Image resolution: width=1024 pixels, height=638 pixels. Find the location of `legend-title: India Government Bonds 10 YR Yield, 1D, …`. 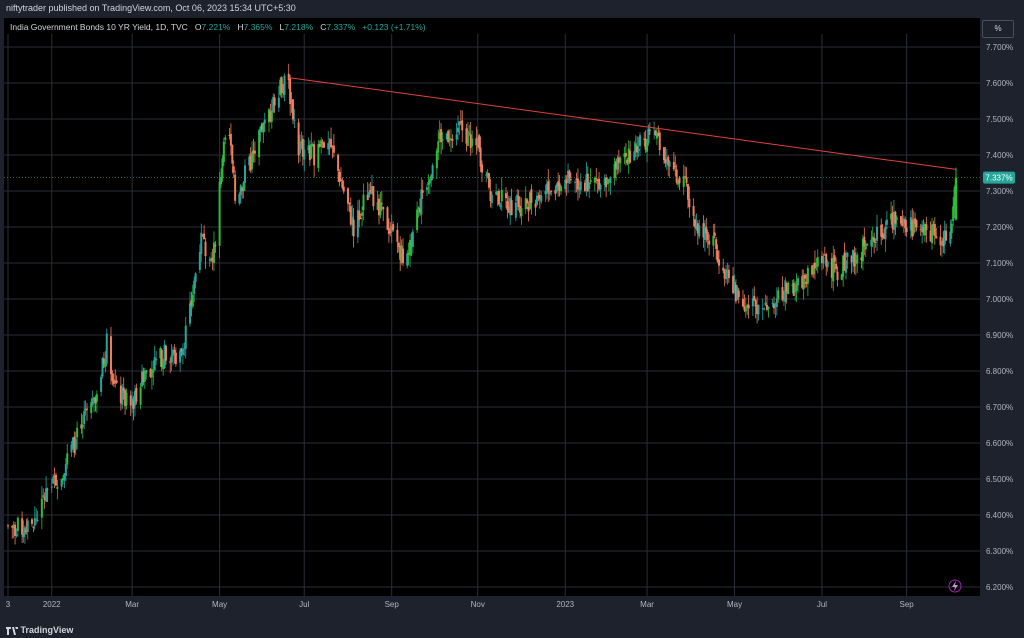

legend-title: India Government Bonds 10 YR Yield, 1D, … is located at coordinates (99, 27).